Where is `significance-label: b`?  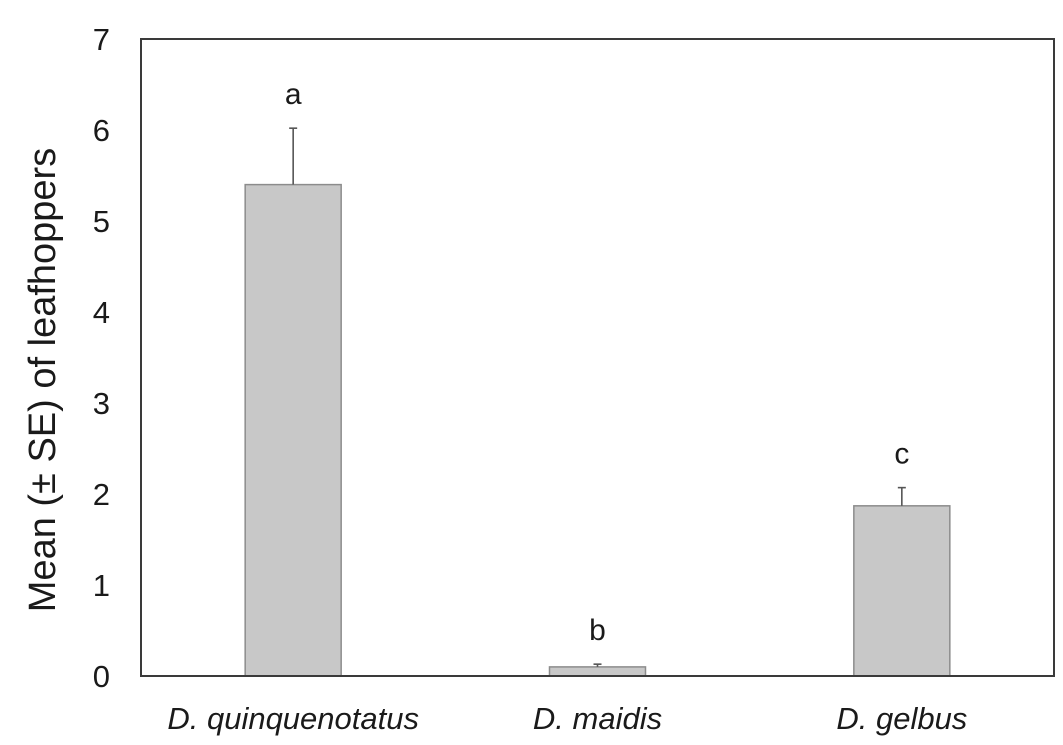
significance-label: b is located at coordinates (597, 630).